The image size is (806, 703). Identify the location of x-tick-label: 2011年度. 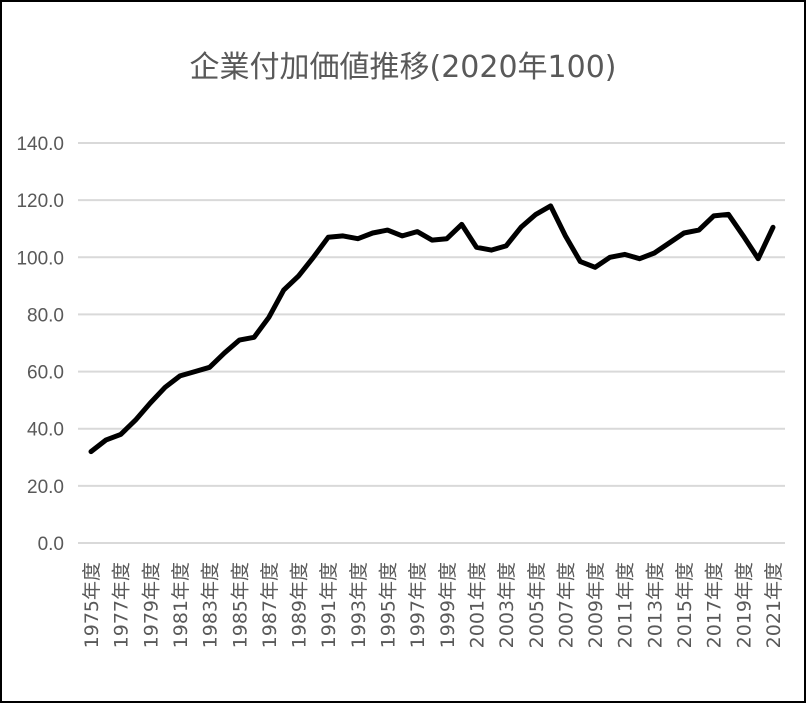
(626, 605).